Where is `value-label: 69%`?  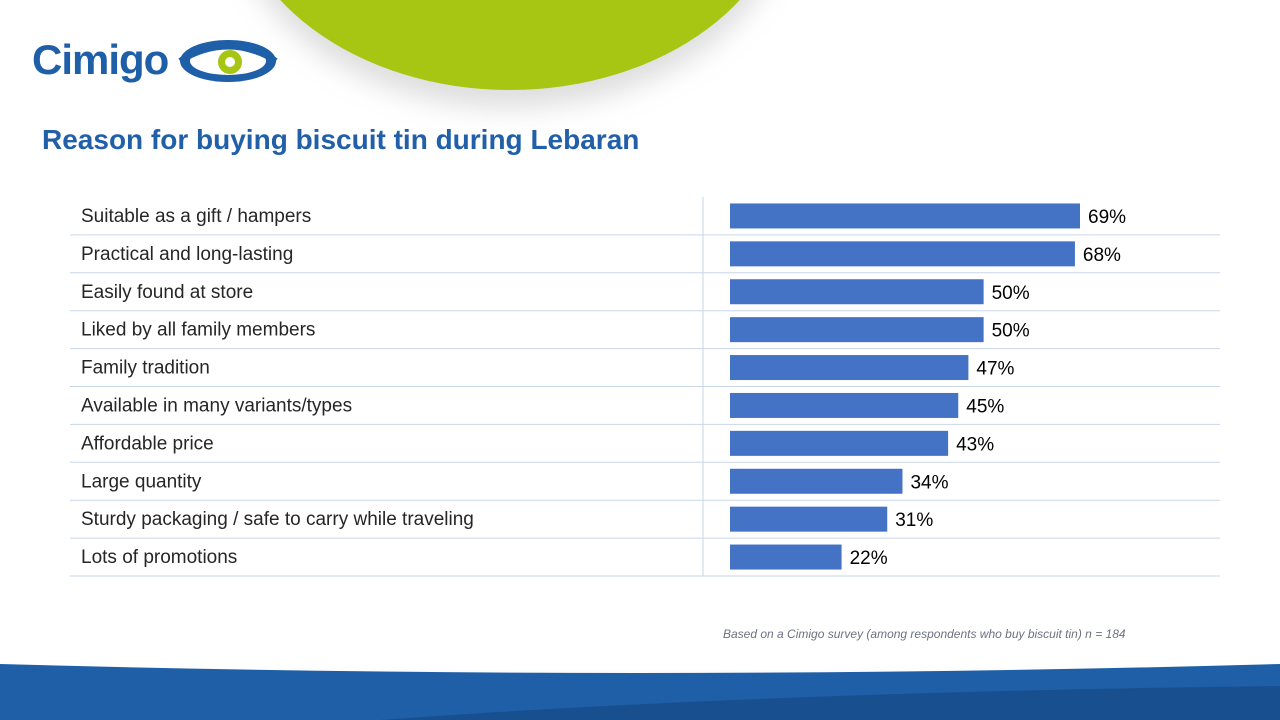
value-label: 69% is located at coordinates (1107, 217).